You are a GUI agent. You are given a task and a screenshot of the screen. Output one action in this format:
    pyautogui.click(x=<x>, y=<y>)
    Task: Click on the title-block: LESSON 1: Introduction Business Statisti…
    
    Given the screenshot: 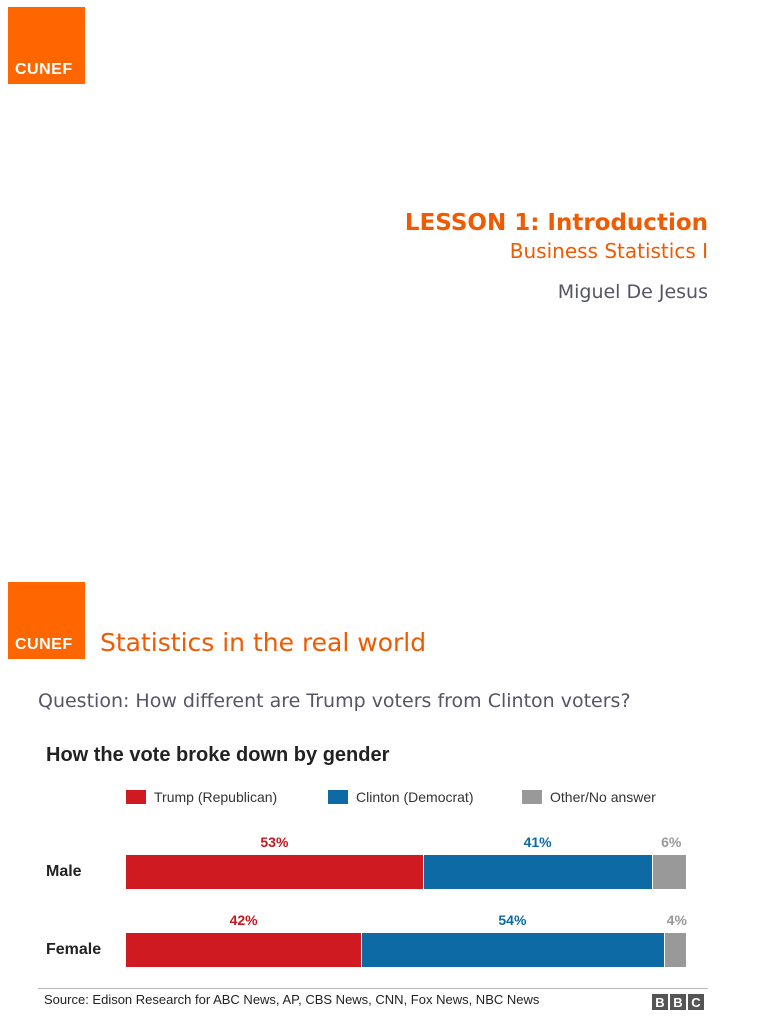 What is the action you would take?
    pyautogui.click(x=556, y=256)
    